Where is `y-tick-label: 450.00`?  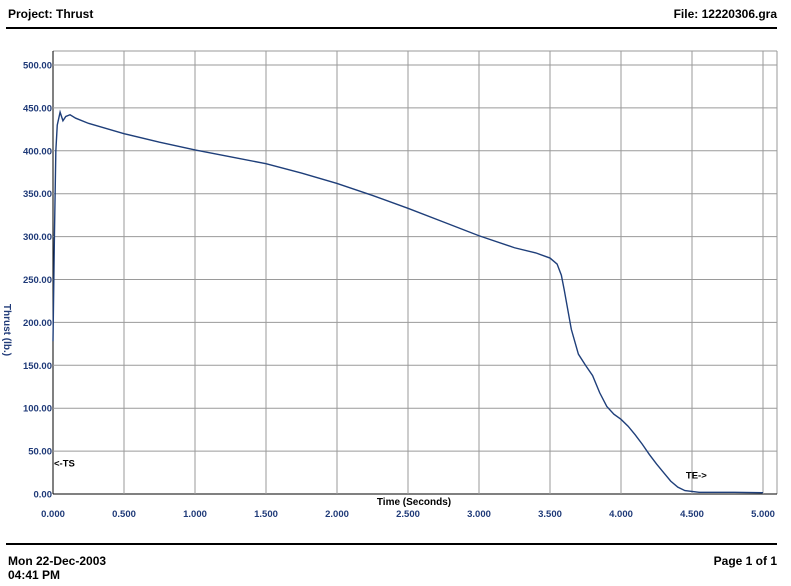
y-tick-label: 450.00 is located at coordinates (37, 108).